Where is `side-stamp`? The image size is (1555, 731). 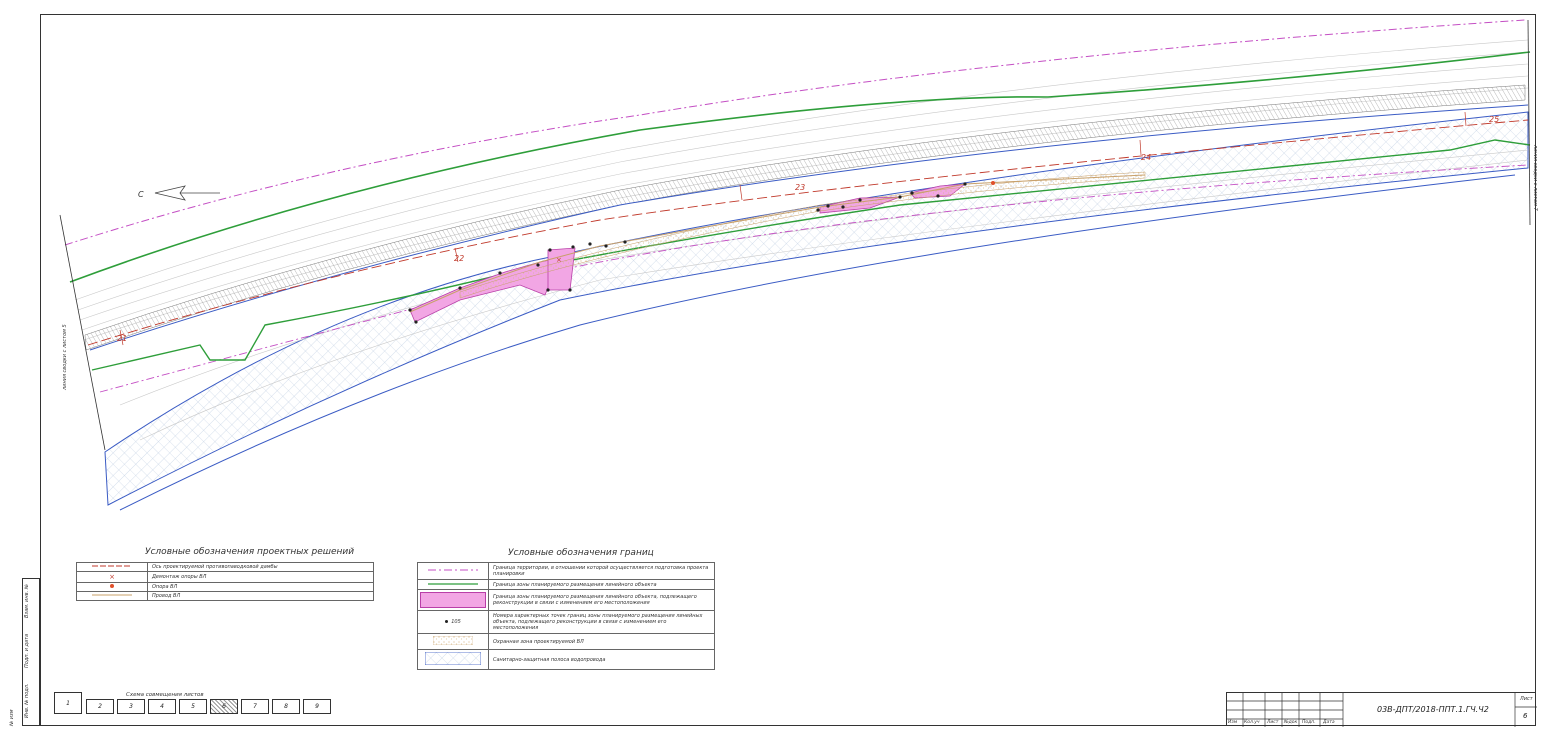
side-stamp is located at coordinates (31, 652).